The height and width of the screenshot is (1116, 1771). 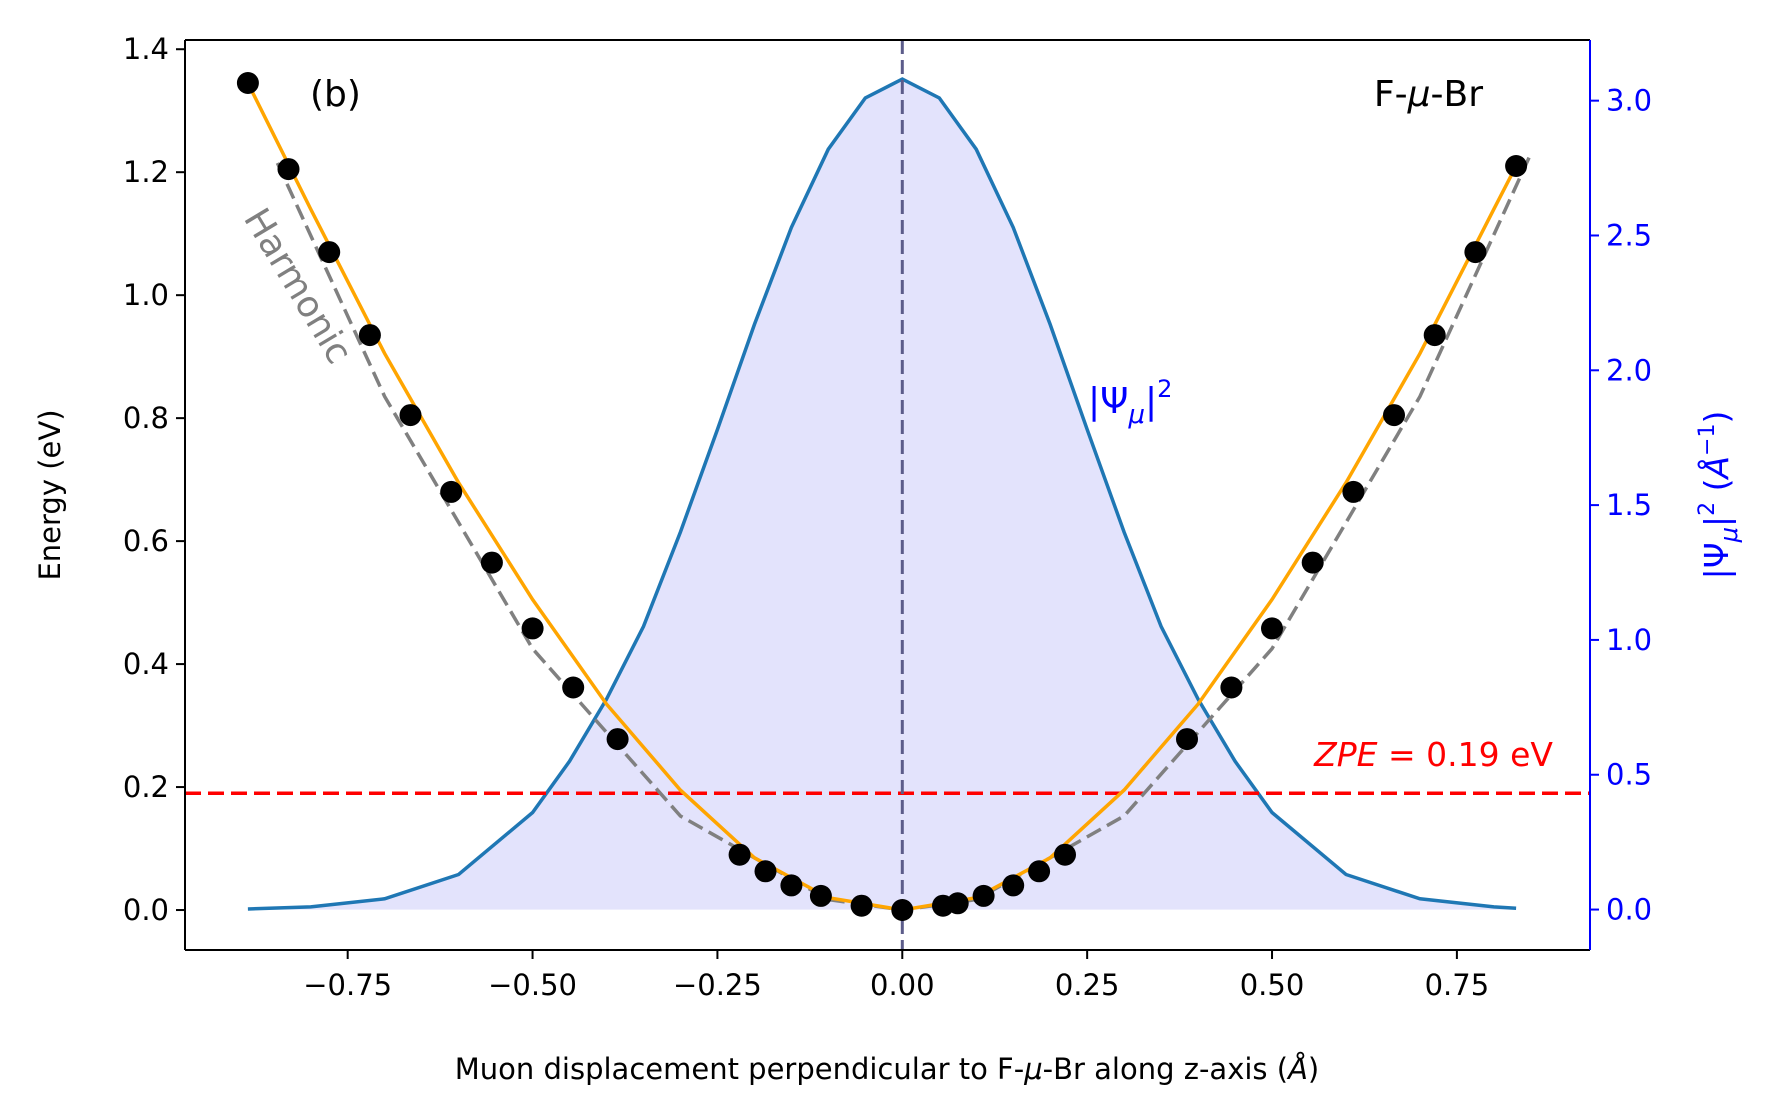 I want to click on zpe-label: ZPE = 0.19 eV, so click(x=1433, y=754).